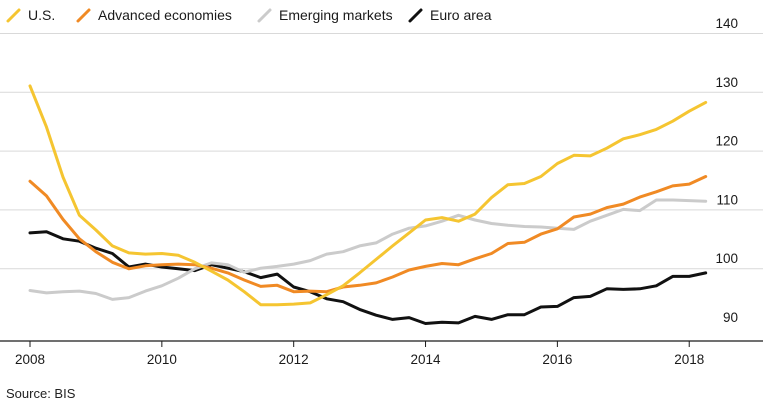 The height and width of the screenshot is (405, 763). I want to click on x-tick-label: 2014, so click(426, 359).